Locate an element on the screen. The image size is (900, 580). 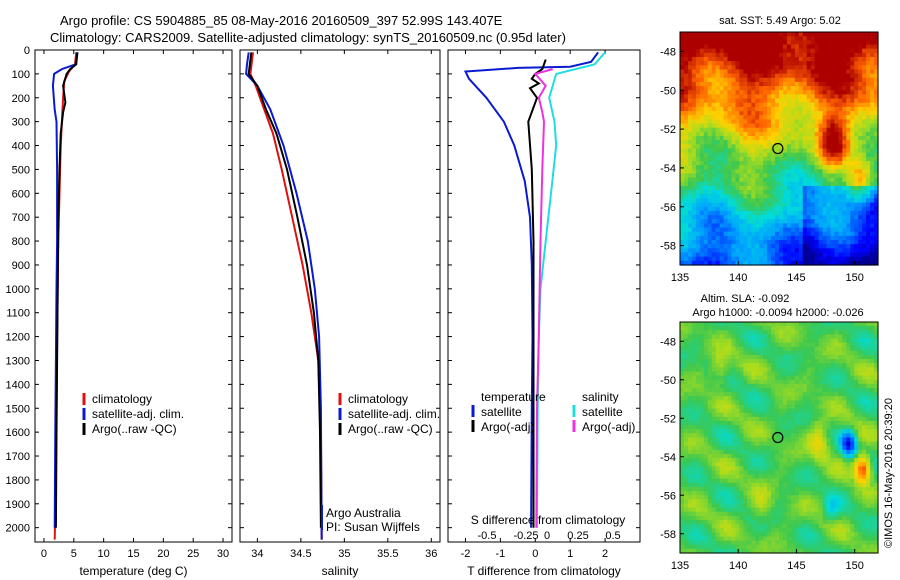
x-tick-label: 2 is located at coordinates (605, 554).